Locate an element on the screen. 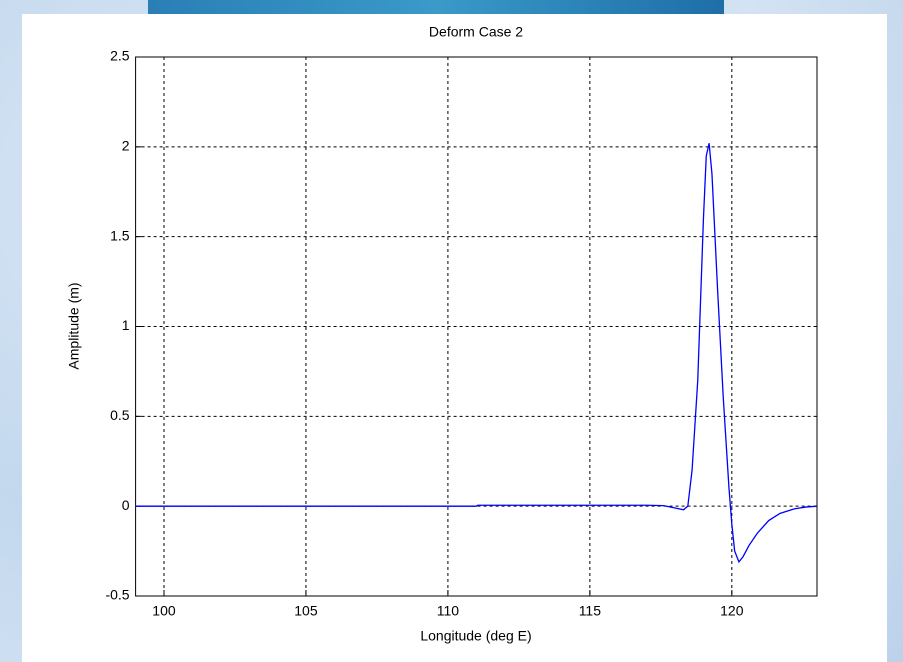 This screenshot has height=662, width=903. y-tick-label: 0.5 is located at coordinates (120, 415).